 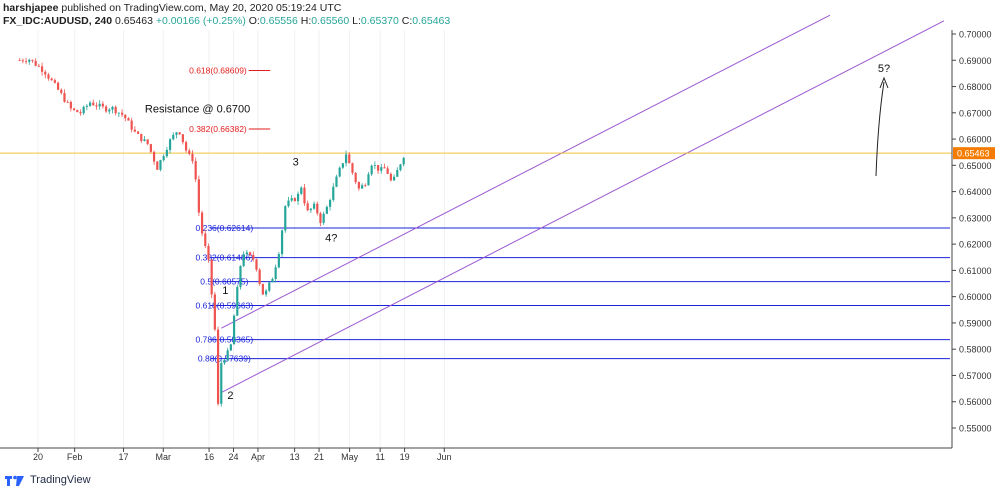 I want to click on time-tick-label: Apr, so click(x=258, y=457).